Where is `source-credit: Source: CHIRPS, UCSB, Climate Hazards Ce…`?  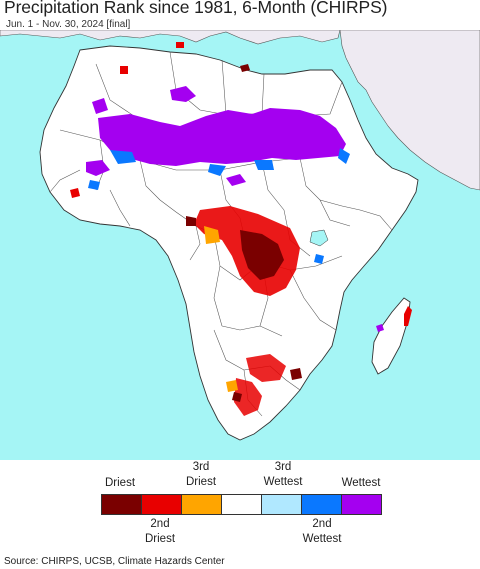 source-credit: Source: CHIRPS, UCSB, Climate Hazards Ce… is located at coordinates (114, 561).